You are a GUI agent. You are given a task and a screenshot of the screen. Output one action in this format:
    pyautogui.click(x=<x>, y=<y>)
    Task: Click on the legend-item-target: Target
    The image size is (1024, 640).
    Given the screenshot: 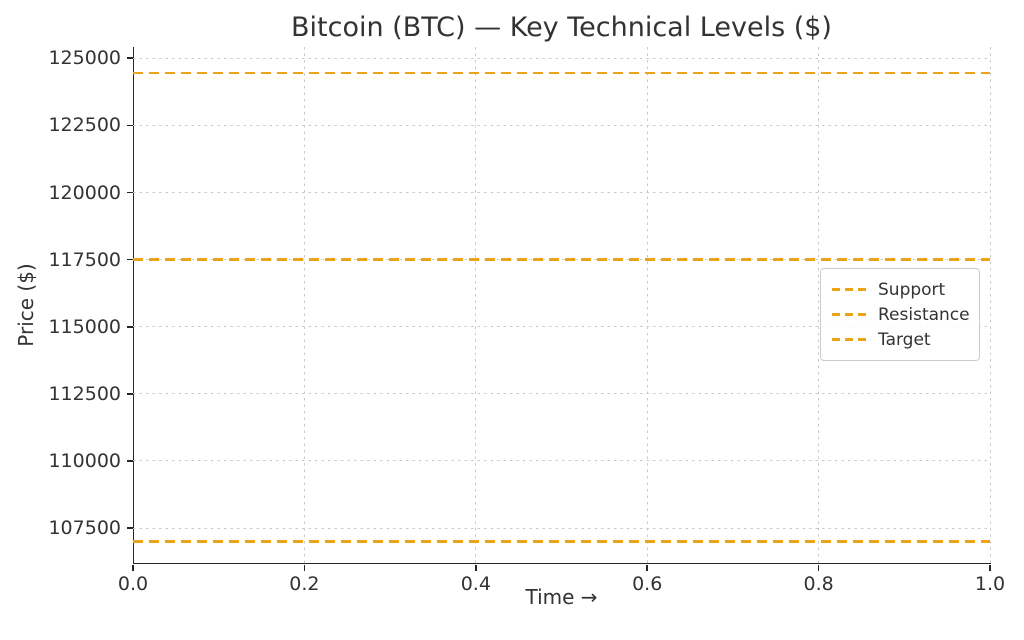 What is the action you would take?
    pyautogui.click(x=900, y=339)
    